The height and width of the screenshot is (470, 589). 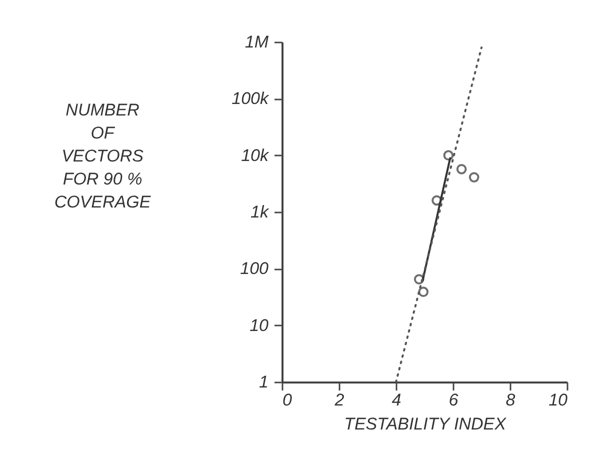 What do you see at coordinates (453, 400) in the screenshot?
I see `x-tick-label: 6` at bounding box center [453, 400].